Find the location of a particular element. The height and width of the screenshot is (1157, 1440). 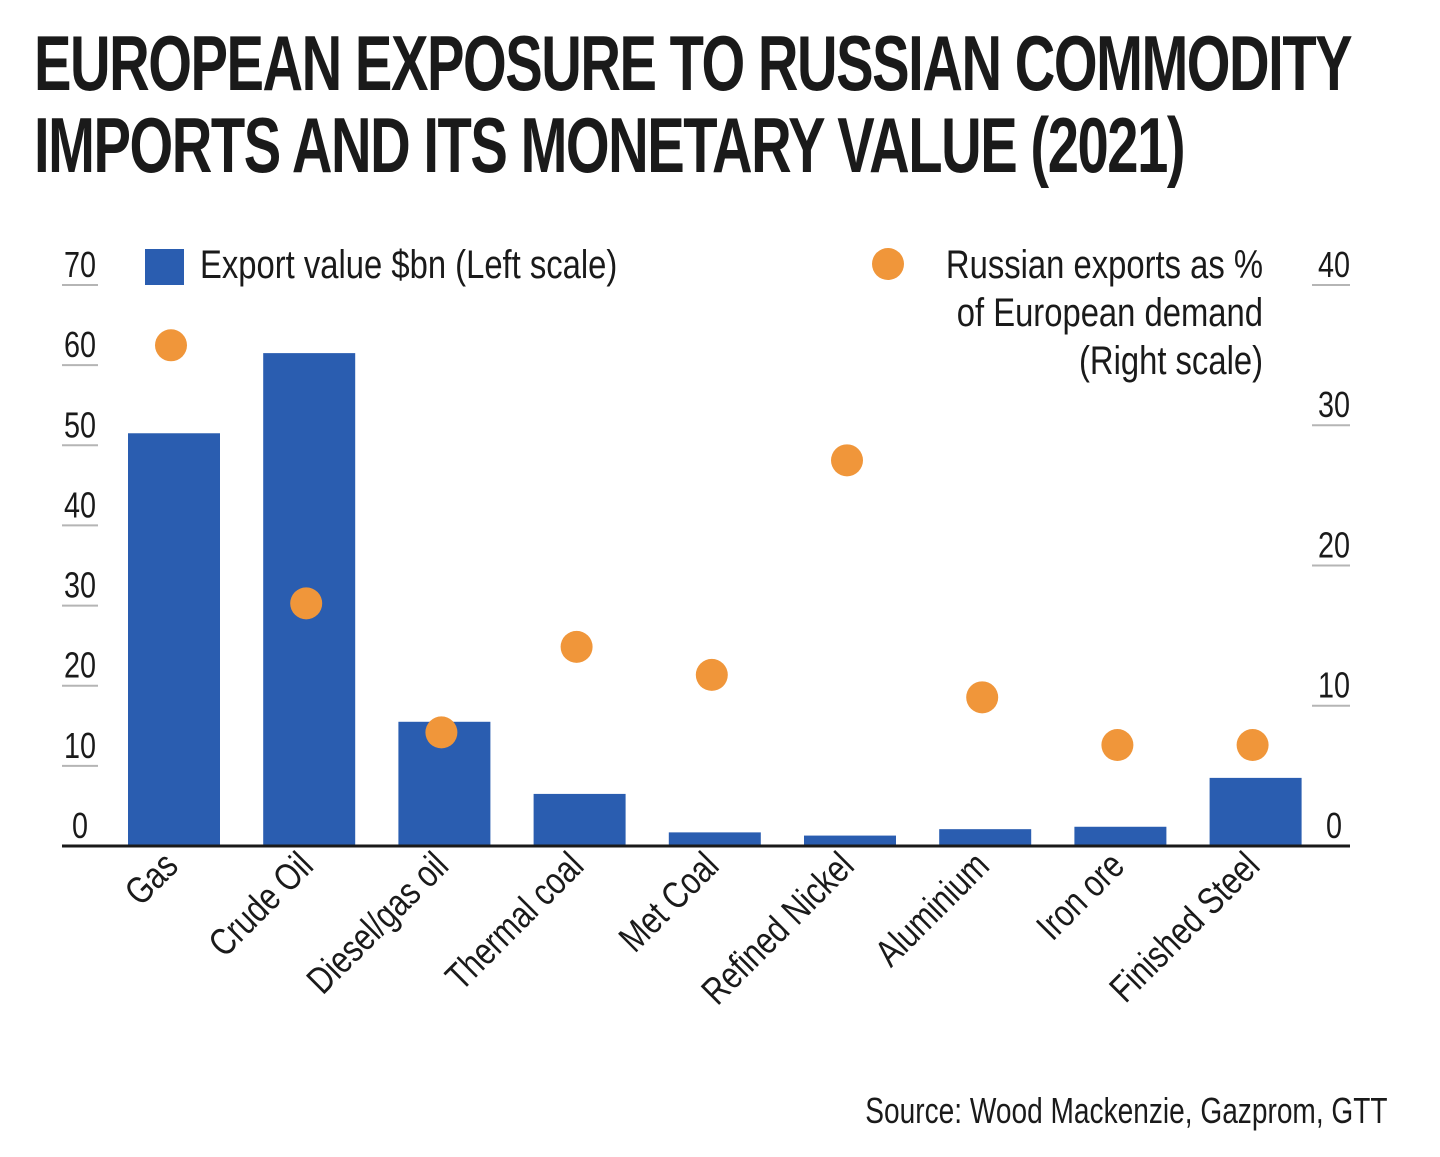

left-axis-tick-label: 10 is located at coordinates (80, 745).